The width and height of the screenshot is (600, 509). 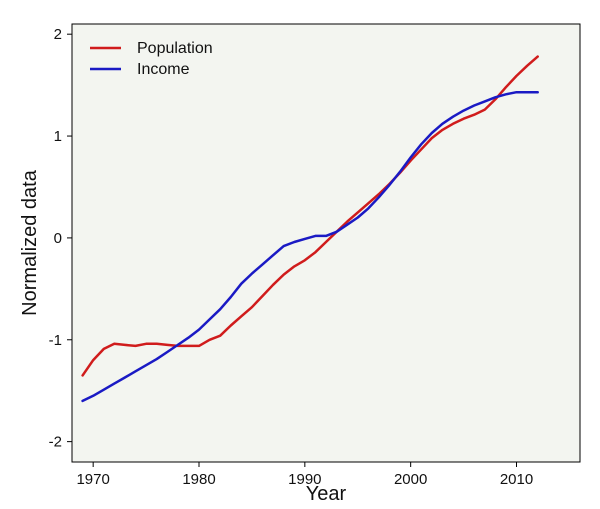 What do you see at coordinates (58, 238) in the screenshot?
I see `y-tick-label: 0` at bounding box center [58, 238].